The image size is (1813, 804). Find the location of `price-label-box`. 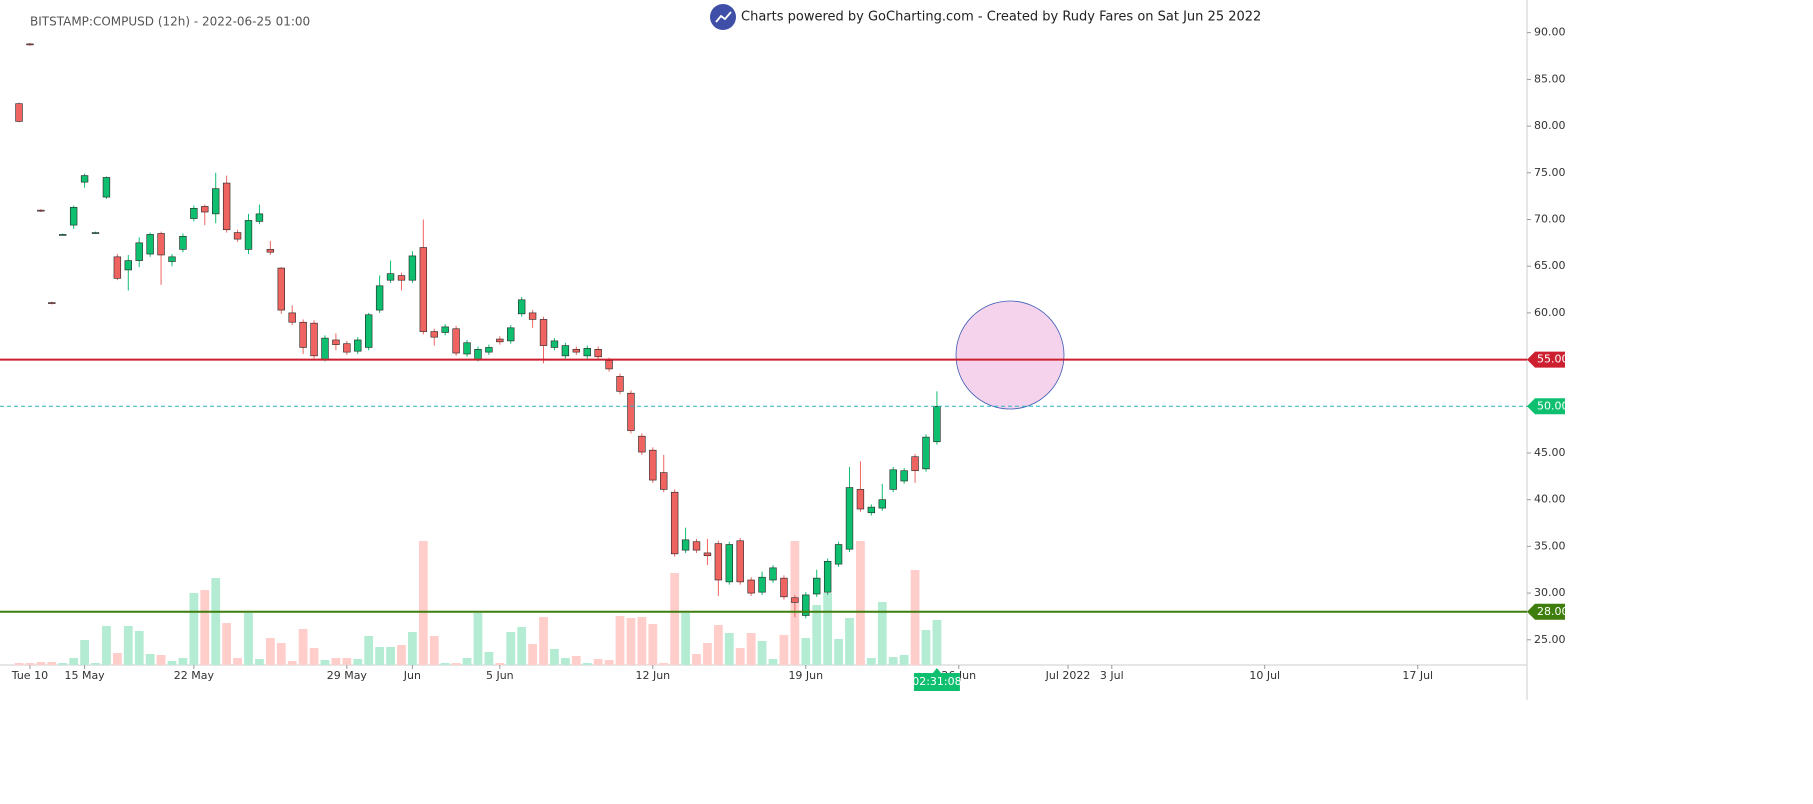

price-label-box is located at coordinates (1546, 406).